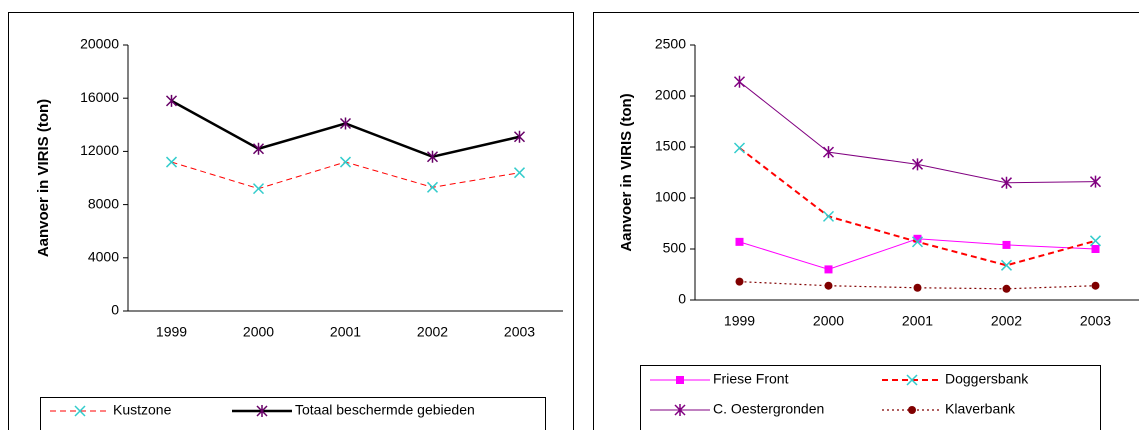 This screenshot has width=1139, height=430. Describe the element at coordinates (670, 44) in the screenshot. I see `y-tick-label: 2500` at that location.